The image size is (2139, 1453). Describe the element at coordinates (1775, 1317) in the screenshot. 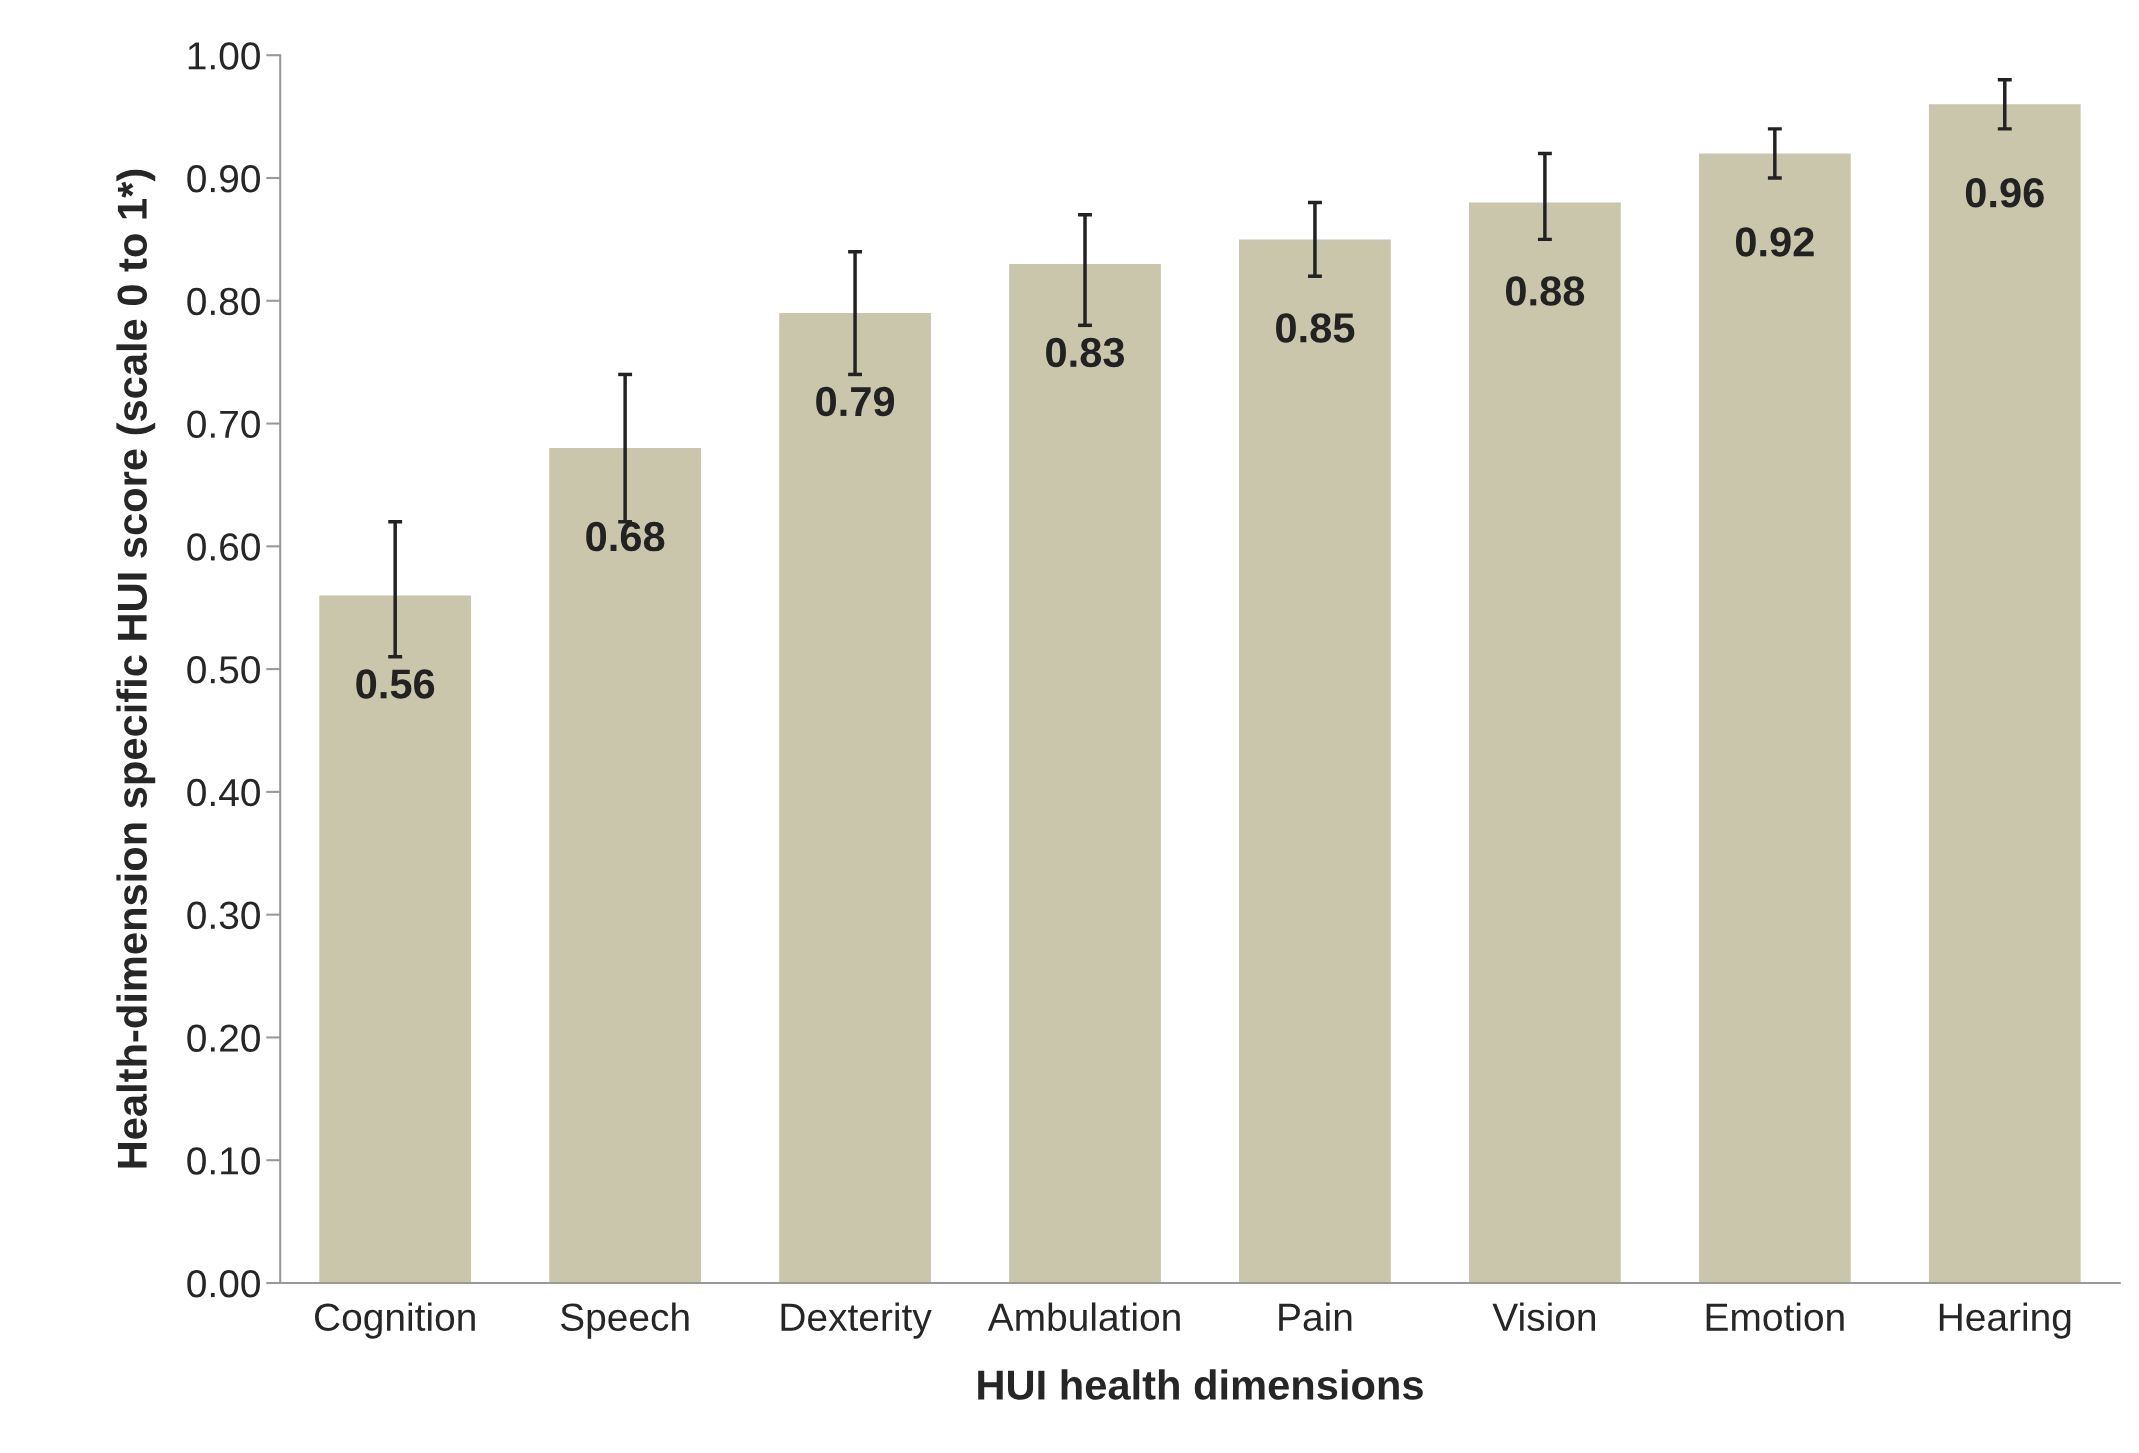

I see `x-tick-label: Emotion` at that location.